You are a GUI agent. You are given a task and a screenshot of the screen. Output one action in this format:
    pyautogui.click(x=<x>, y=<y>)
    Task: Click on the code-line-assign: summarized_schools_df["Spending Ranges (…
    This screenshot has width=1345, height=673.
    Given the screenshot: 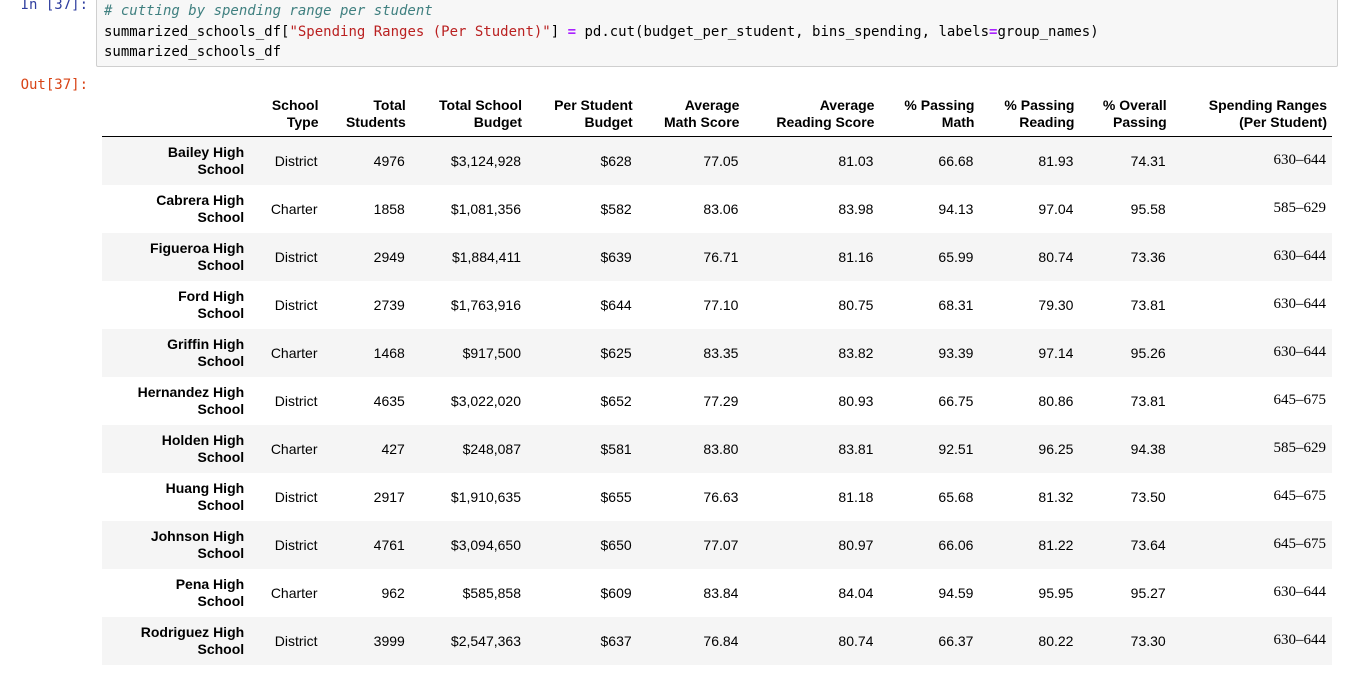 What is the action you would take?
    pyautogui.click(x=601, y=31)
    